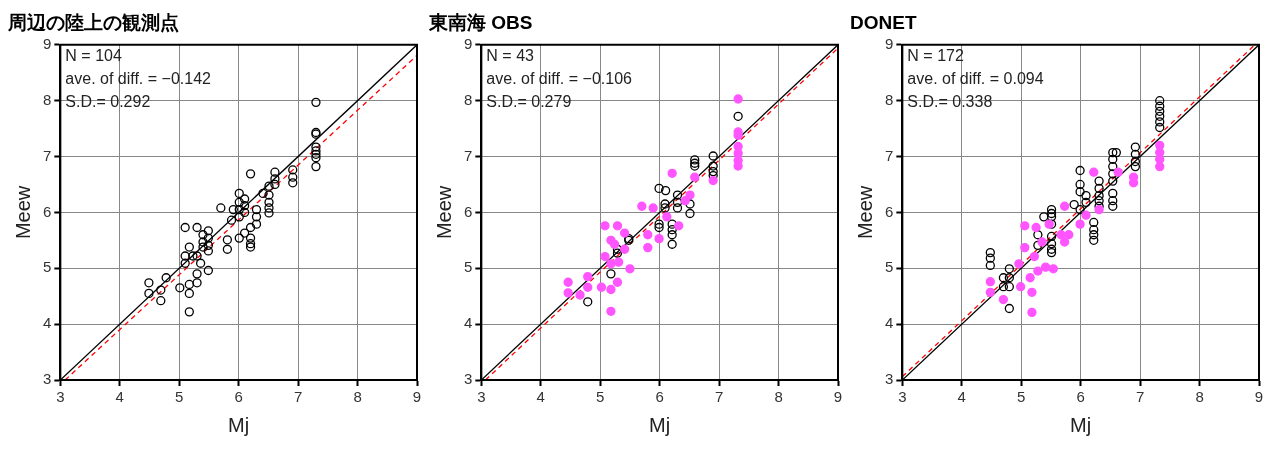  What do you see at coordinates (529, 102) in the screenshot?
I see `annotation: S.D.= 0.279` at bounding box center [529, 102].